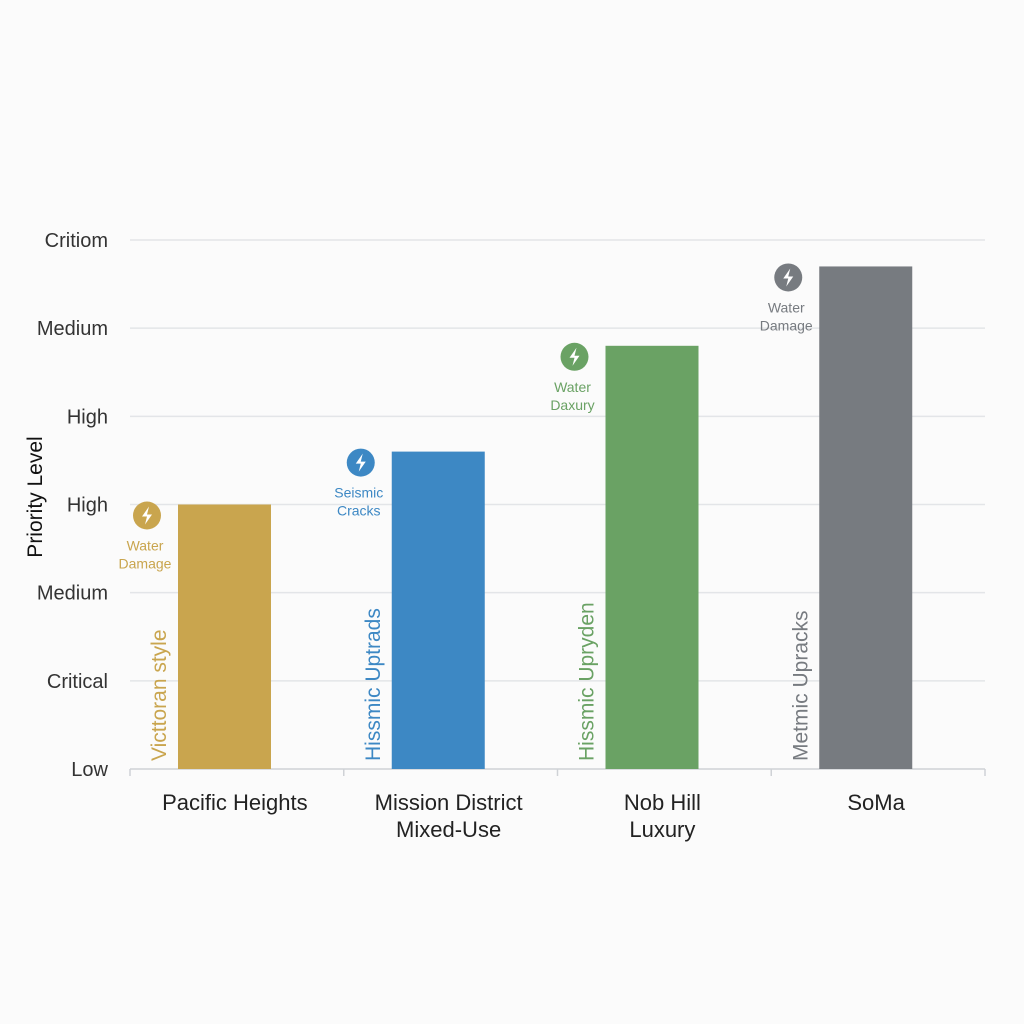 This screenshot has height=1024, width=1024. I want to click on bar-vertical-label: Hissmic Upryden, so click(587, 681).